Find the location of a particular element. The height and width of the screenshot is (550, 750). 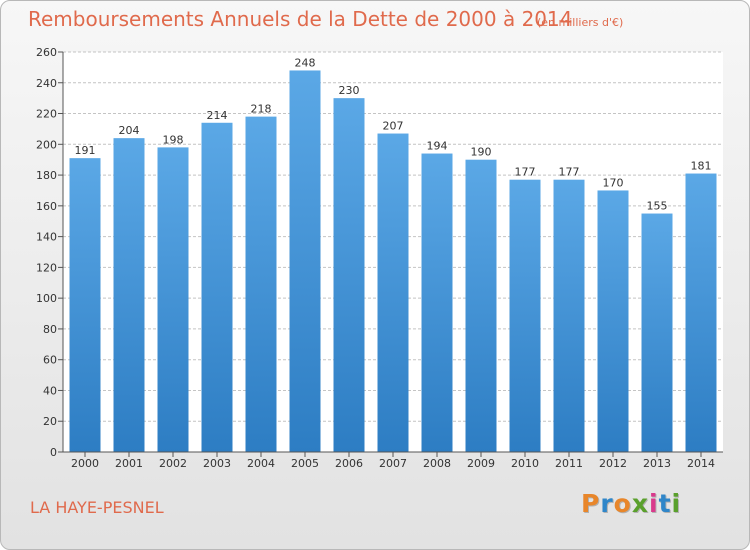

x-tick-label-2008: 2008 is located at coordinates (437, 463).